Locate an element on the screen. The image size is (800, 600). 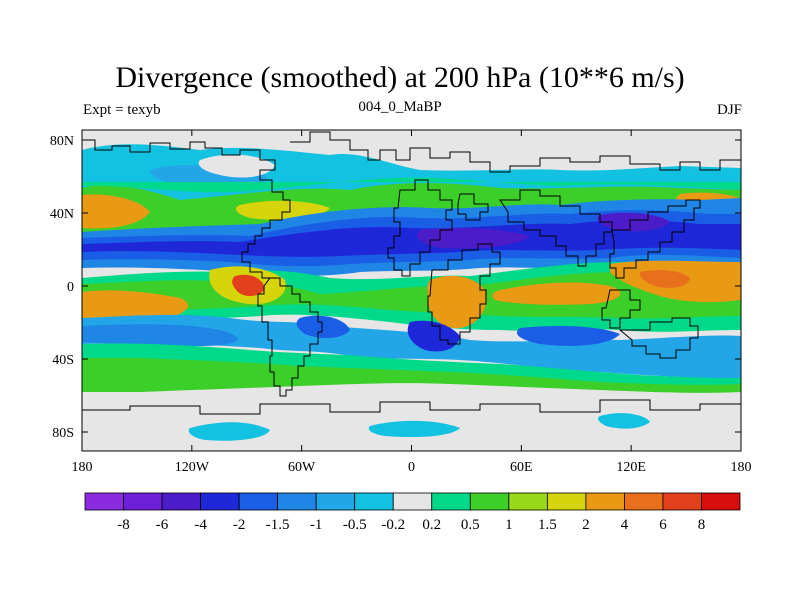
colorbar-level-label: 8 is located at coordinates (702, 525).